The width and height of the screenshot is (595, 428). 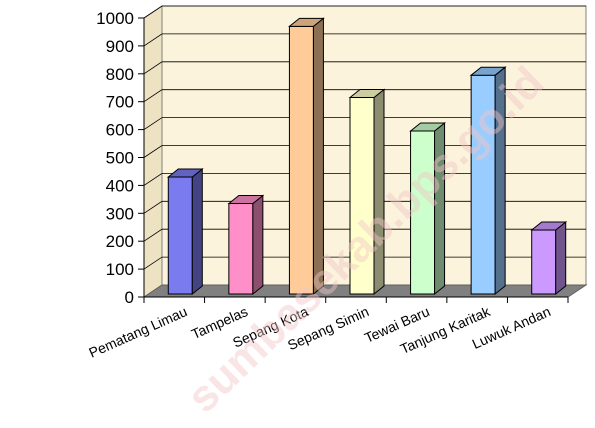 I want to click on y-axis: 0 100 200 300 400 500 600 700 800 900 1000, so click(x=120, y=158).